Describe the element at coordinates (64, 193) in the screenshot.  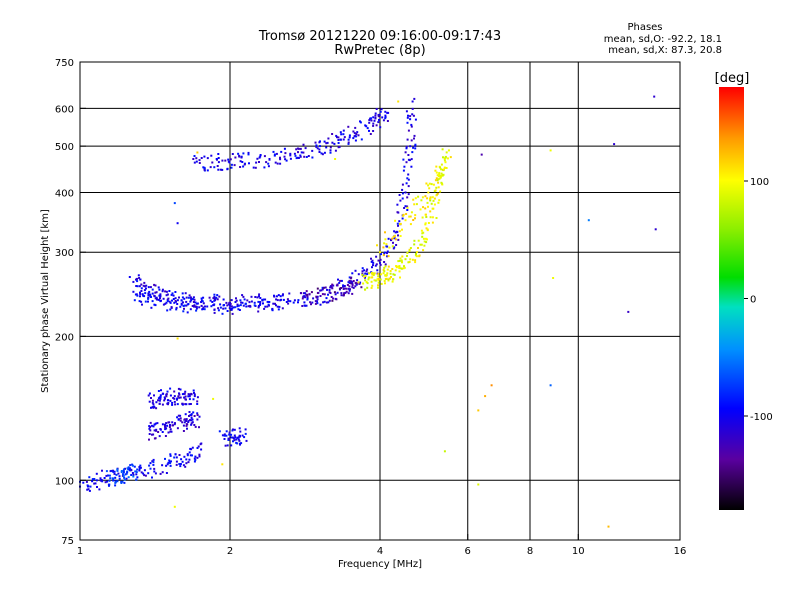
I see `y-tick-label: 400` at that location.